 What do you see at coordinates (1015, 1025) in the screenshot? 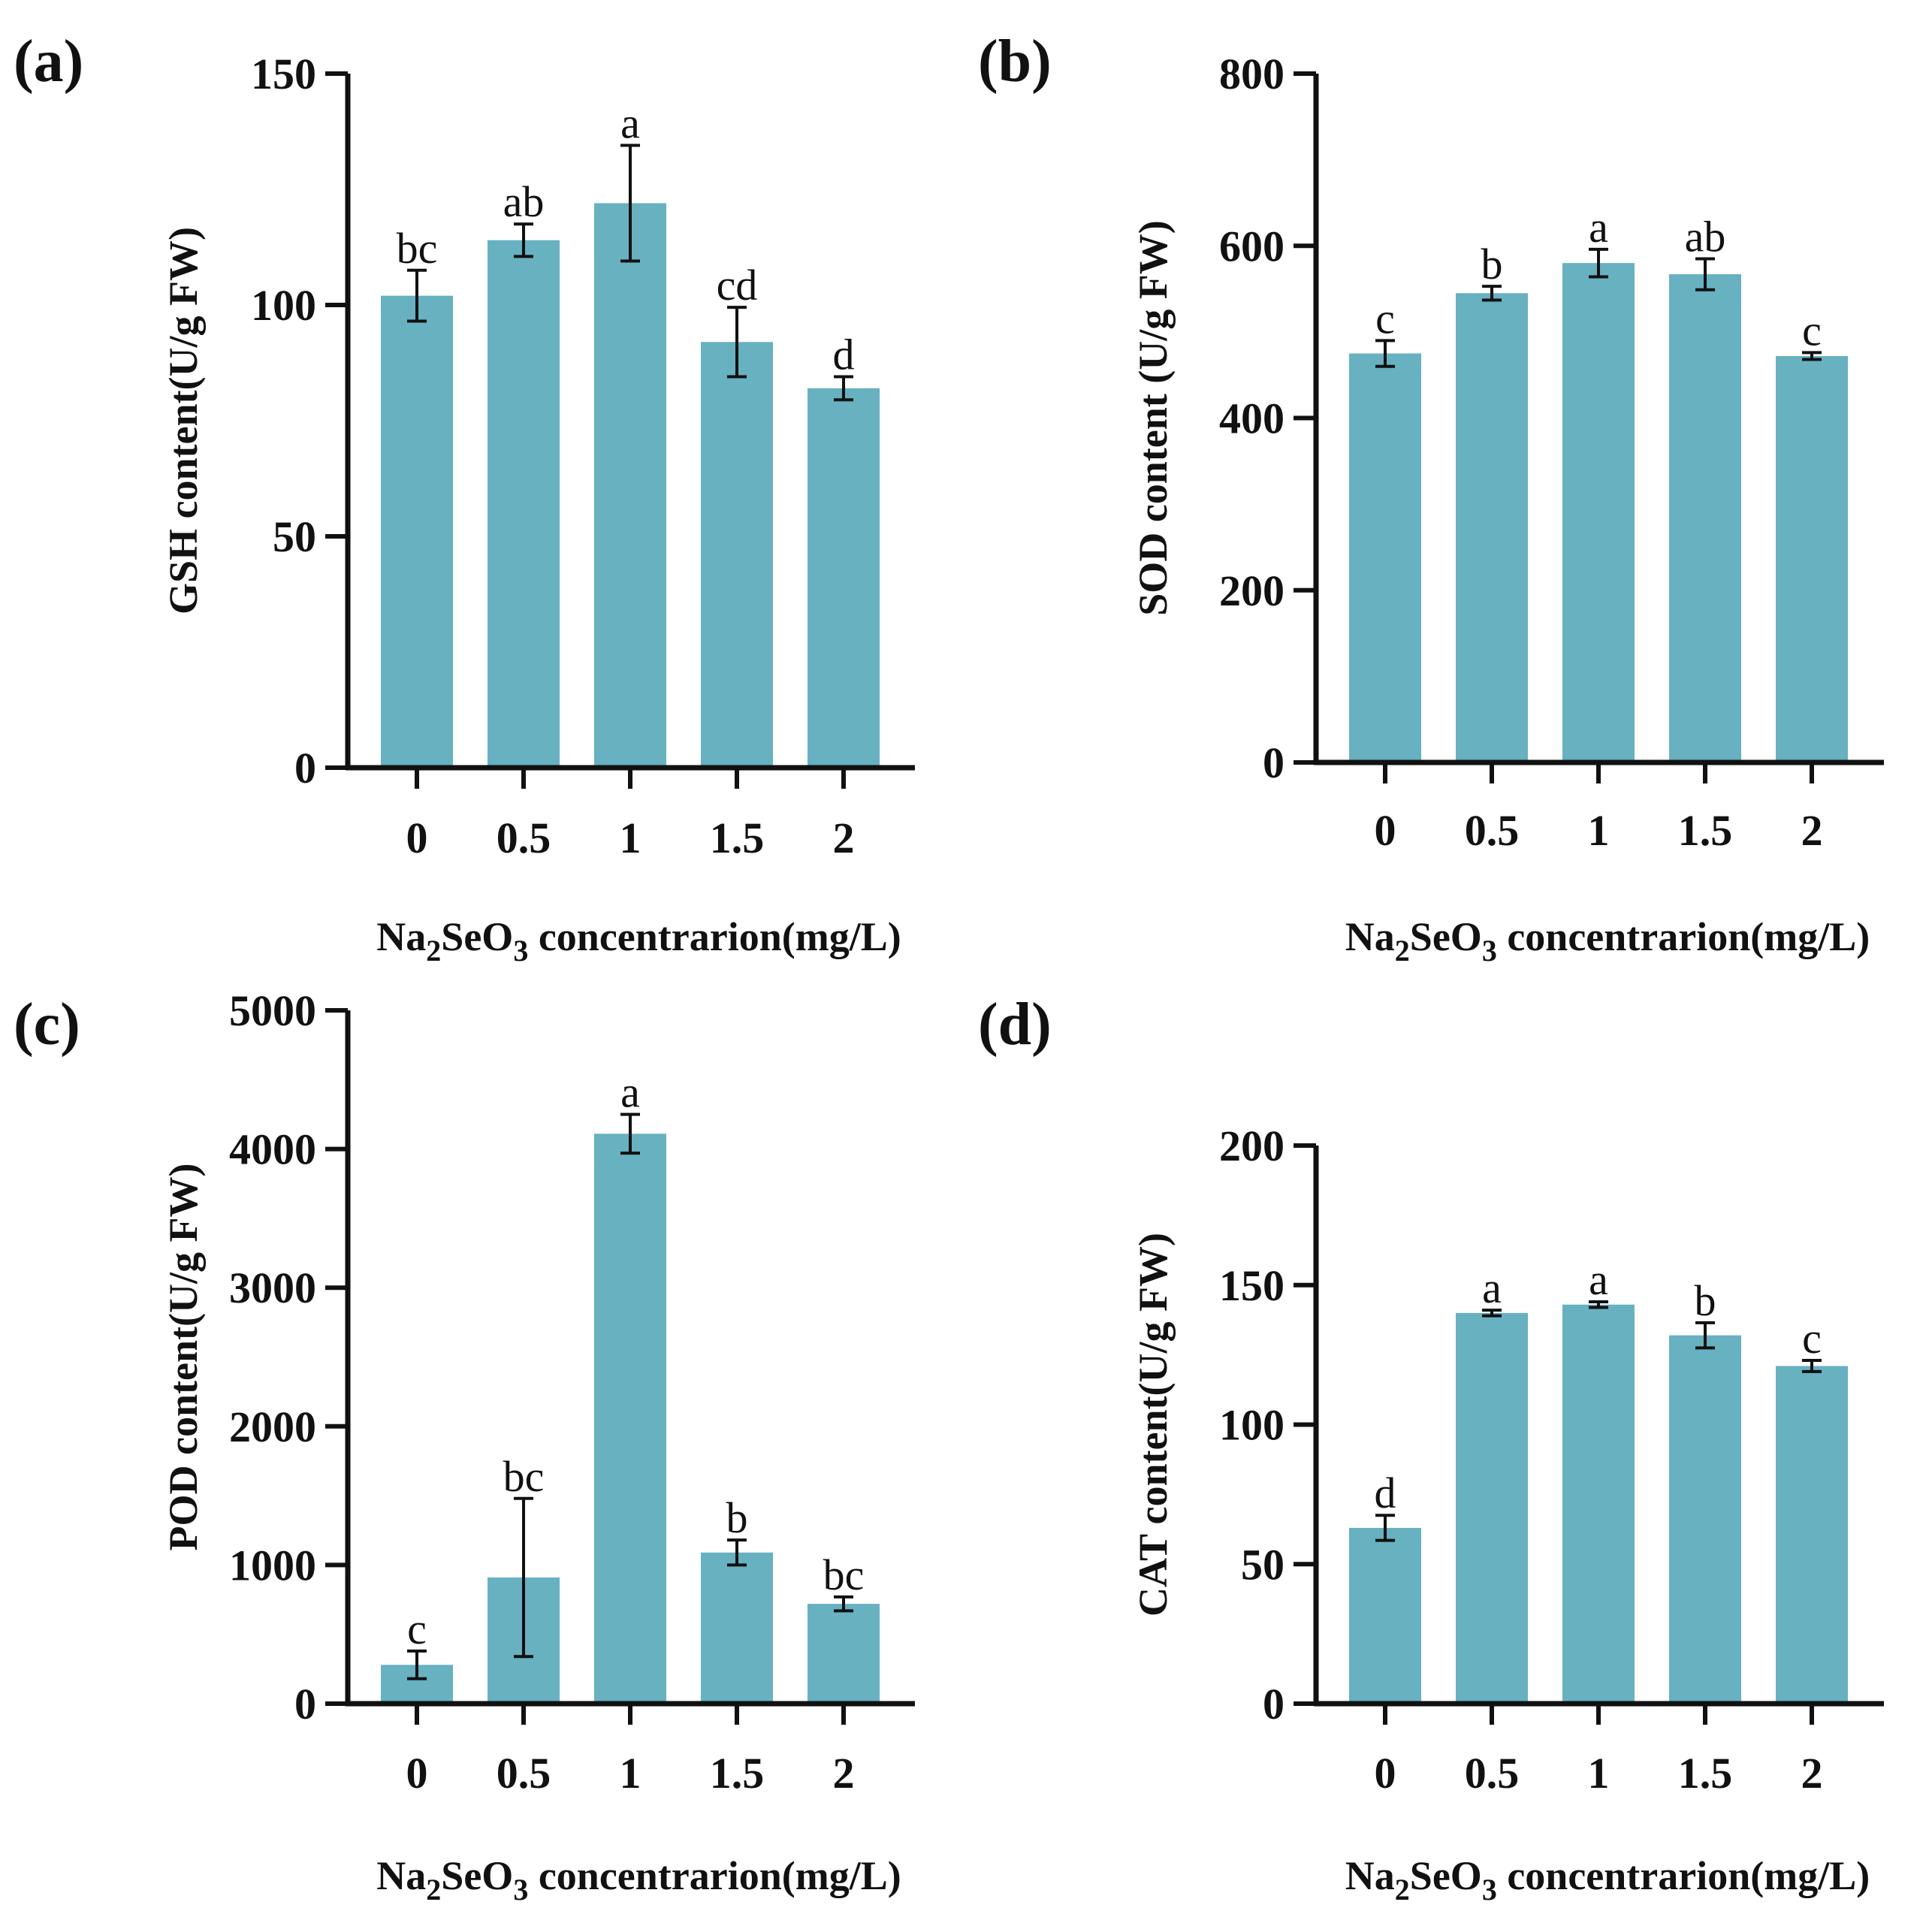
I see `panel-label: (d)` at bounding box center [1015, 1025].